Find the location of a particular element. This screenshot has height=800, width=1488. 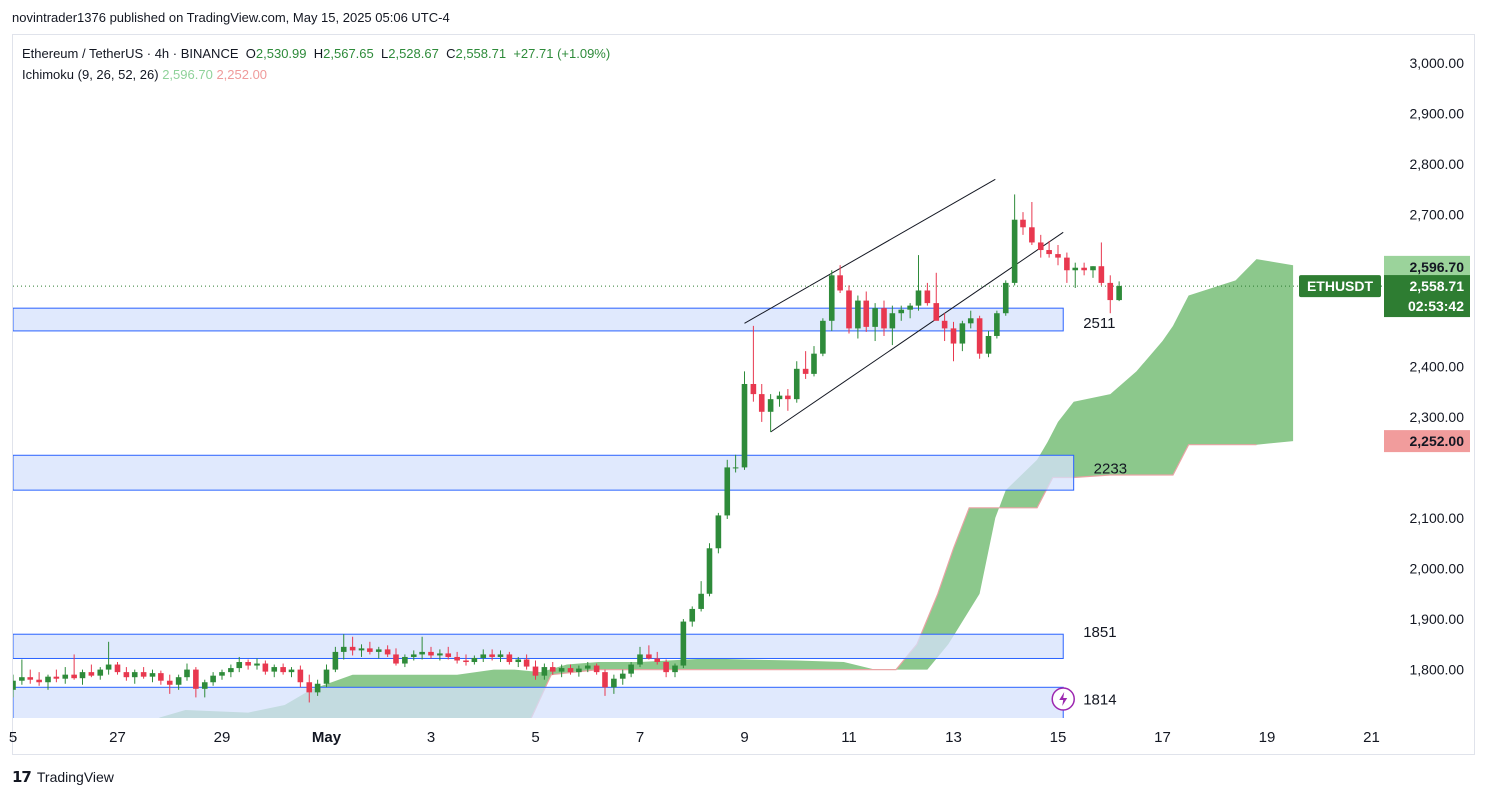

y-tick-label: 1,900.00 is located at coordinates (1437, 619).